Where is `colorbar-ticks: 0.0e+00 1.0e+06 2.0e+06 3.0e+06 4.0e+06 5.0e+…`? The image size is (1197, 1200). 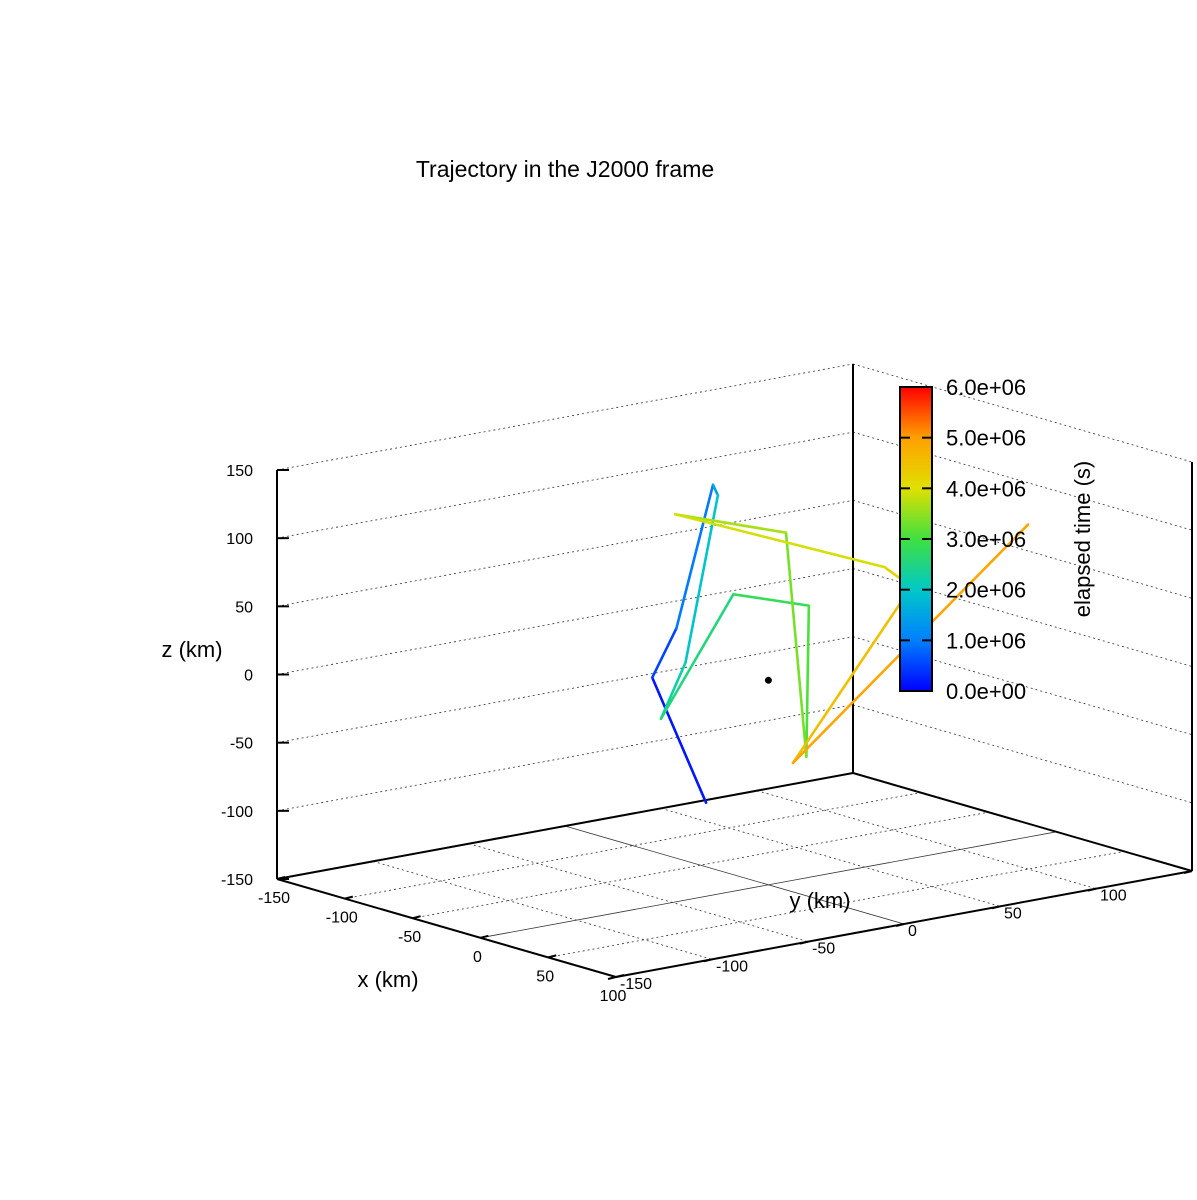 colorbar-ticks: 0.0e+00 1.0e+06 2.0e+06 3.0e+06 4.0e+06 5.0e+… is located at coordinates (963, 539).